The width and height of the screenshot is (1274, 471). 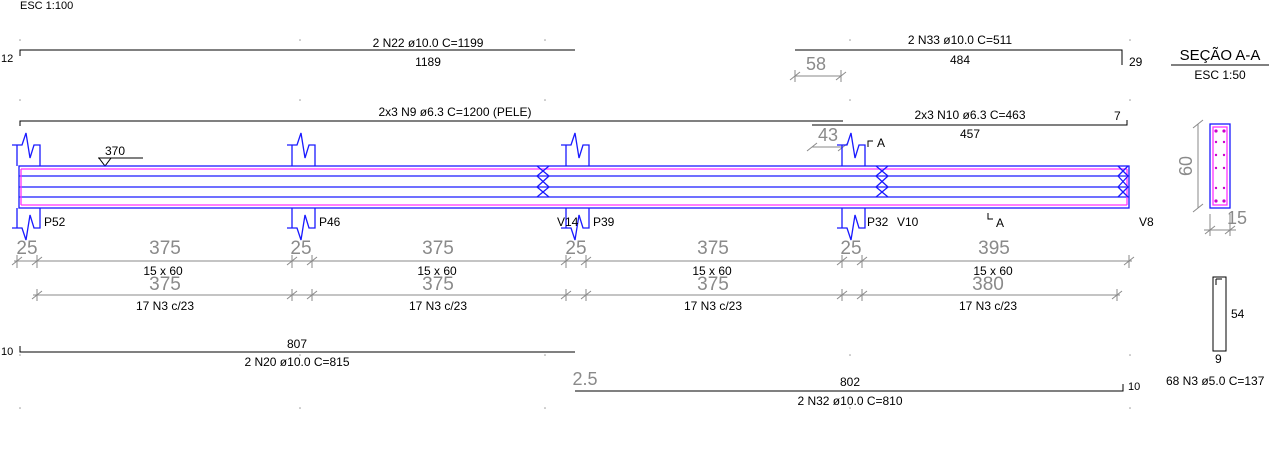 What do you see at coordinates (7, 352) in the screenshot?
I see `bottom-bar-n20-hook: 10` at bounding box center [7, 352].